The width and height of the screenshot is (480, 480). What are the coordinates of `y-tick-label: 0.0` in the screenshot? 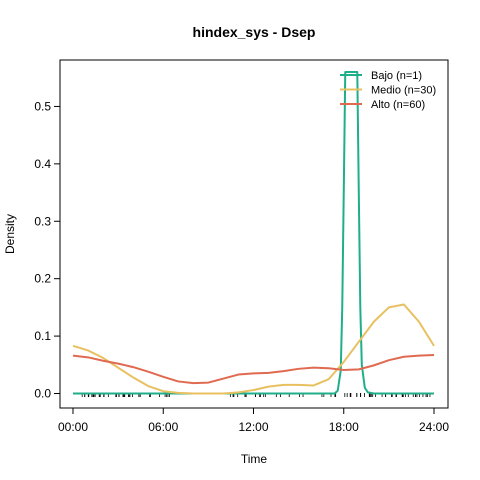 It's located at (42, 394).